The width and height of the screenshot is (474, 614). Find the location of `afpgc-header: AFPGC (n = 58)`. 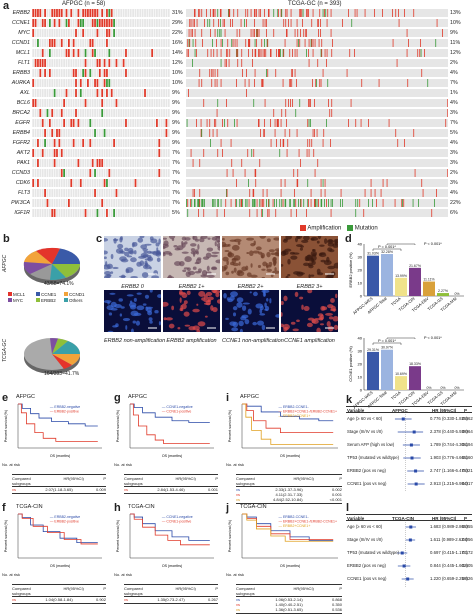

afpgc-header: AFPGC (n = 58) is located at coordinates (83, 4).